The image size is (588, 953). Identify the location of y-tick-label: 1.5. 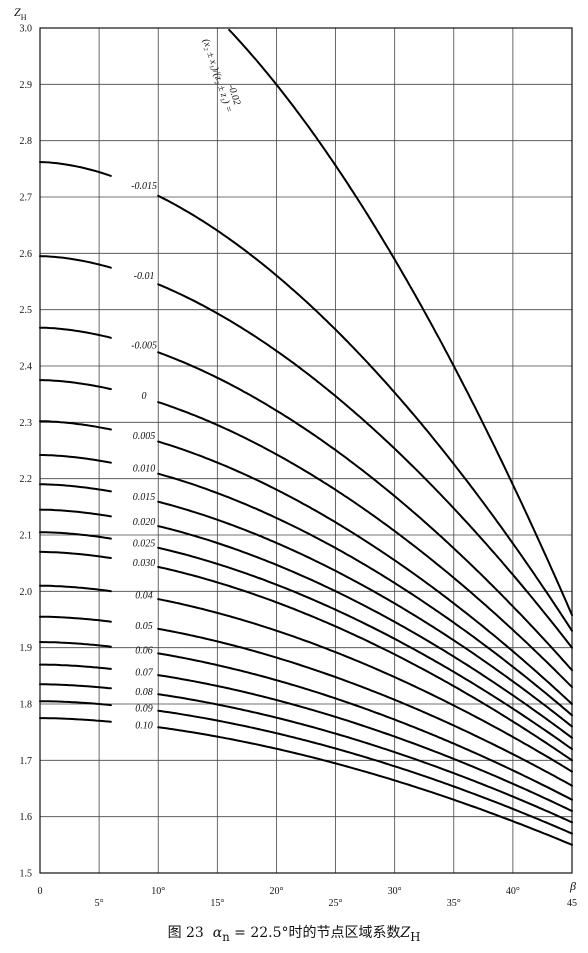
(26, 874).